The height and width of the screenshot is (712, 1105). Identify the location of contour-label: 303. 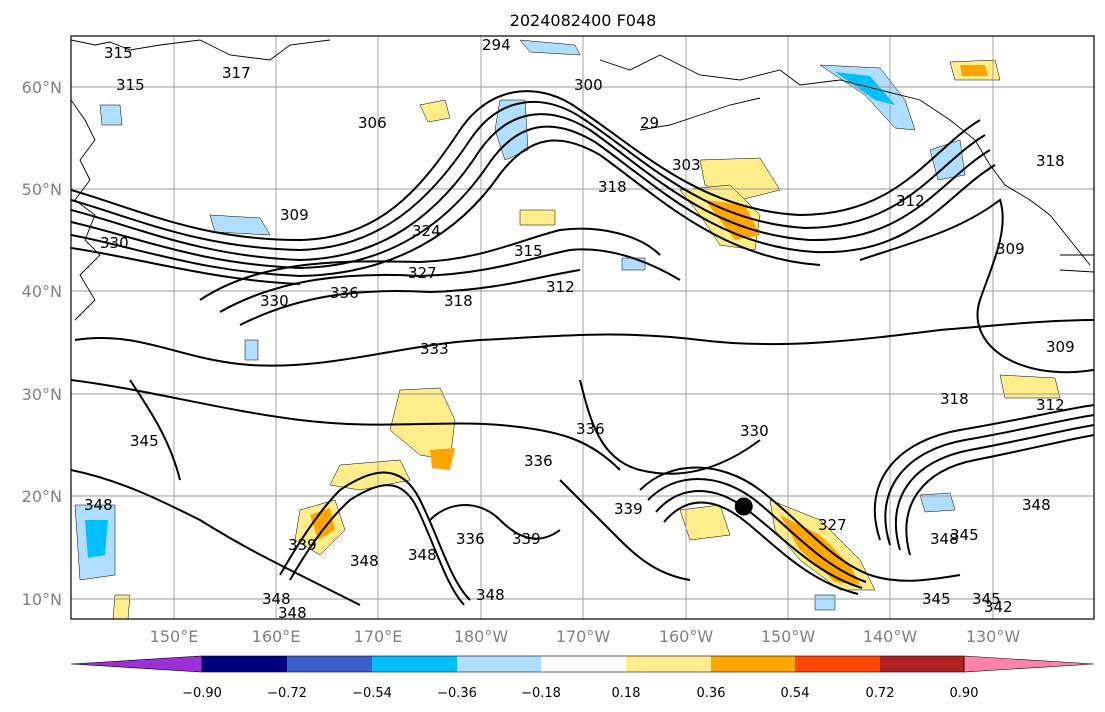
(686, 165).